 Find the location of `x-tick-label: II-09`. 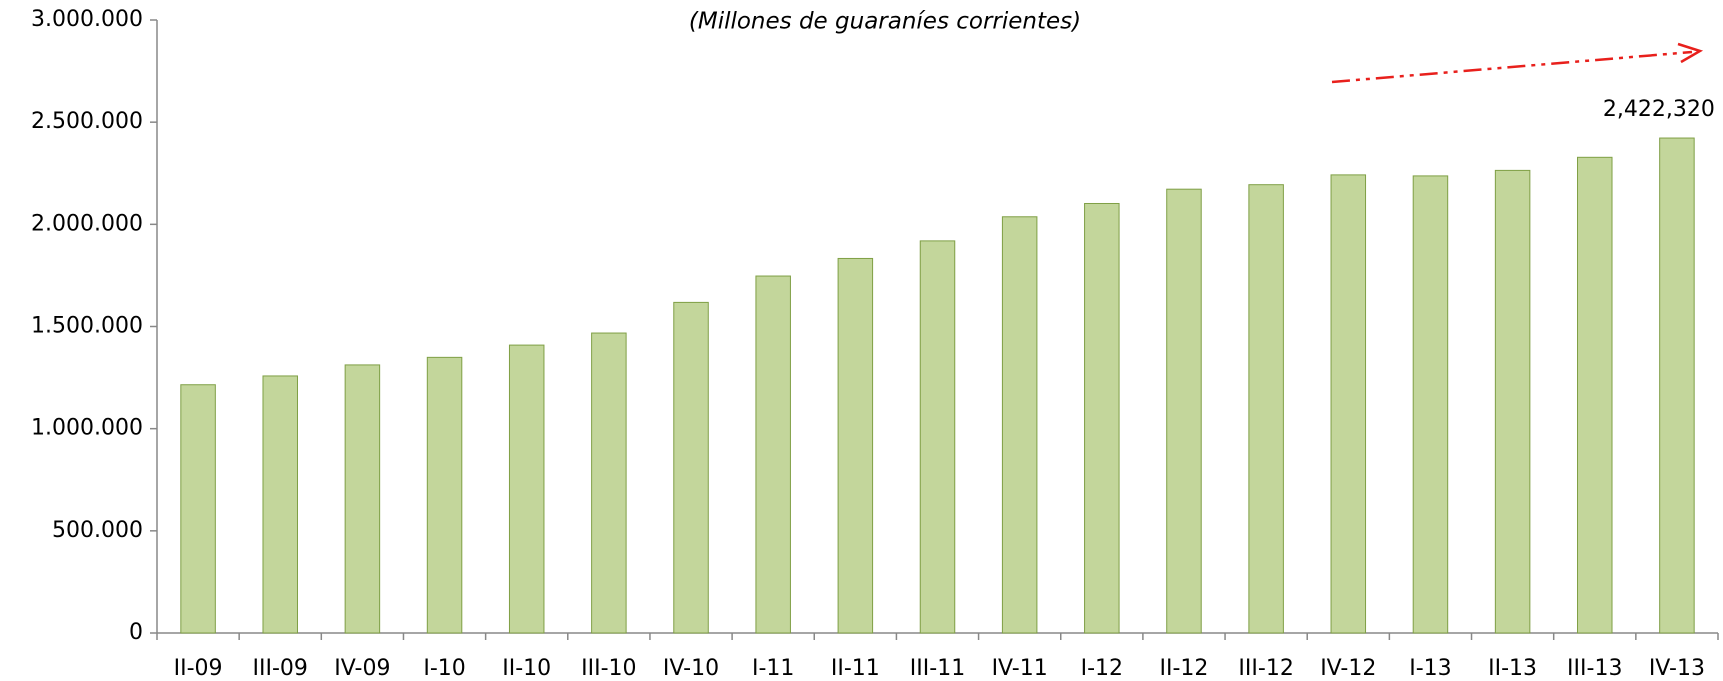

x-tick-label: II-09 is located at coordinates (198, 668).